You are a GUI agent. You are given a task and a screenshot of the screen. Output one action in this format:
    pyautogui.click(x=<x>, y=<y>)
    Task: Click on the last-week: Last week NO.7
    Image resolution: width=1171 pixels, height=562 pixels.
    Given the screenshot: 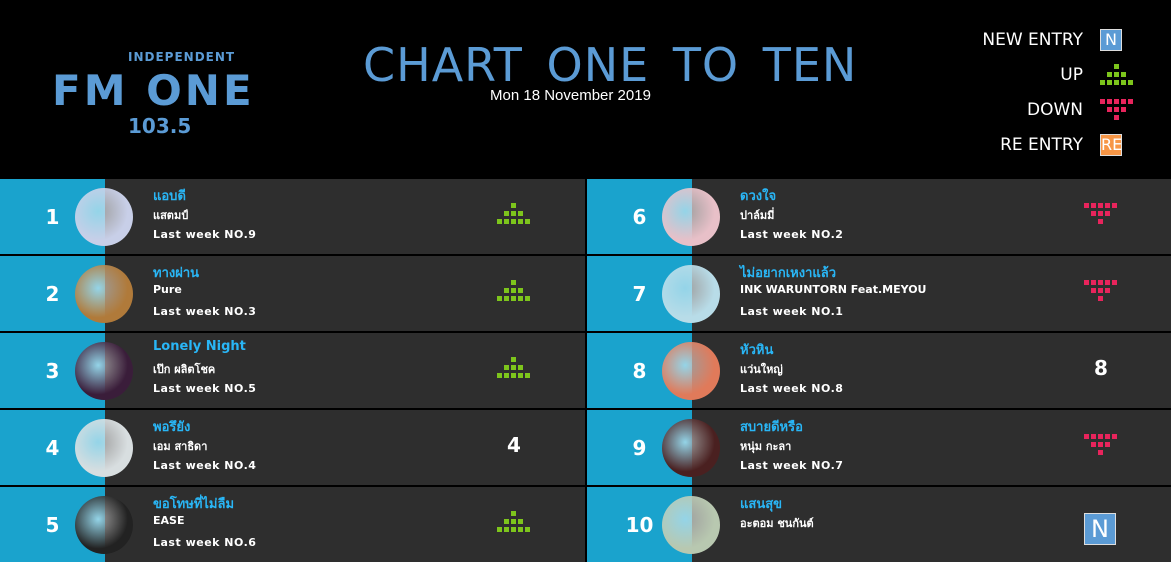 What is the action you would take?
    pyautogui.click(x=792, y=465)
    